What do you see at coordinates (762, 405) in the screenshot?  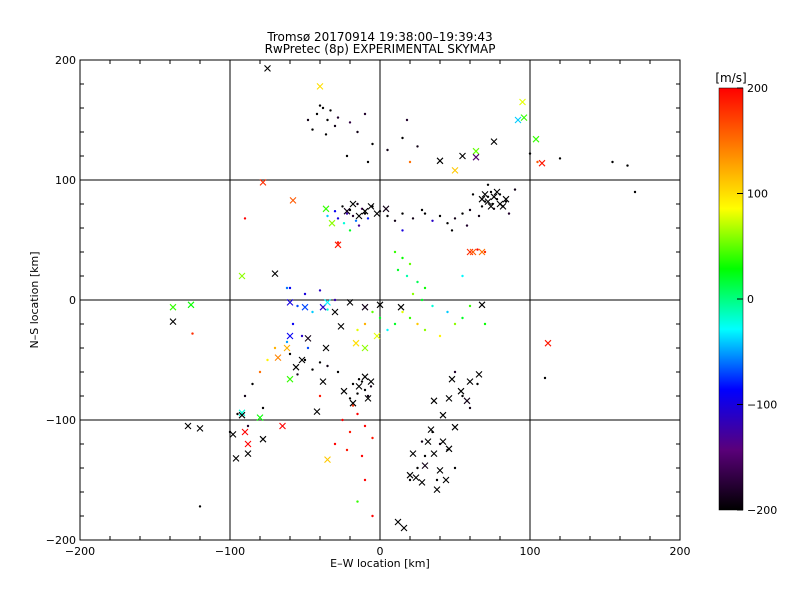 I see `colorbar-tick-label: −100` at bounding box center [762, 405].